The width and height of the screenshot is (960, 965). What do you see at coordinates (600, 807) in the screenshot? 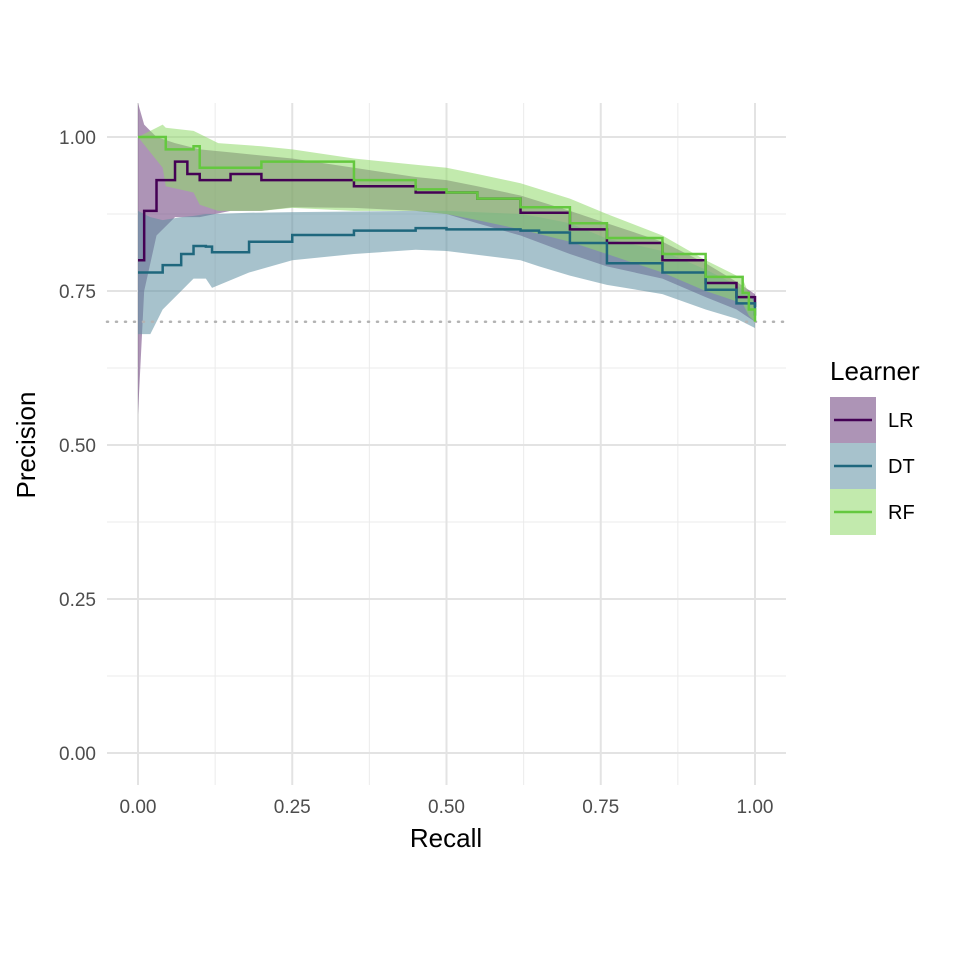
I see `x-tick-label: 0.75` at bounding box center [600, 807].